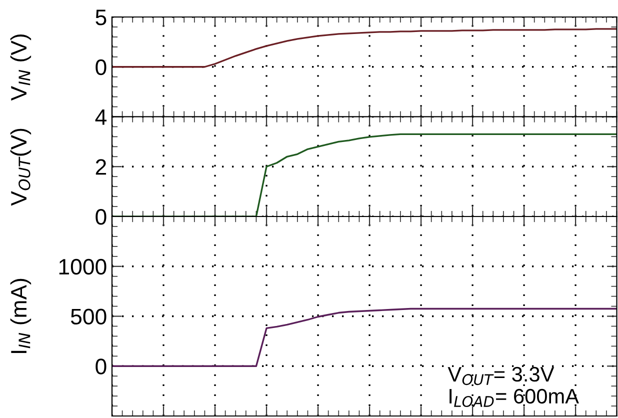 Image resolution: width=618 pixels, height=418 pixels. I want to click on annotation: I$_{LOAD}$= 600mA, so click(514, 398).